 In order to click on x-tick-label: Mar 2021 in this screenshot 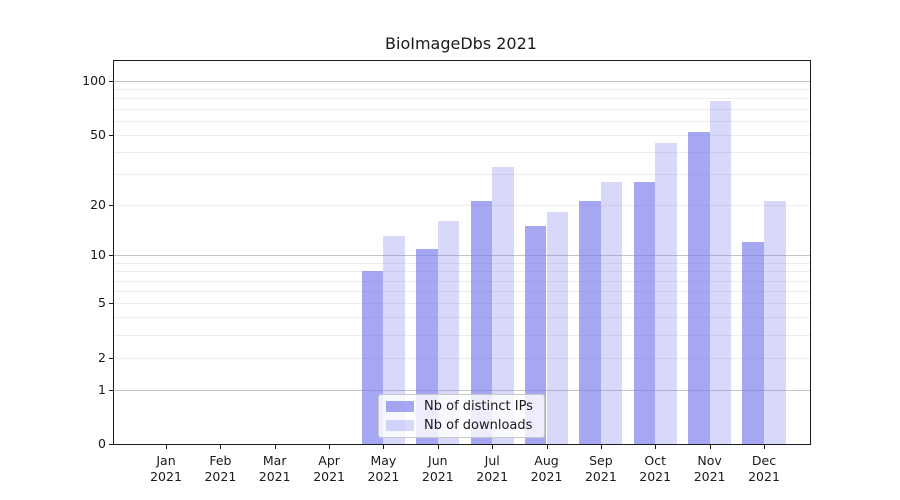, I will do `click(275, 468)`.